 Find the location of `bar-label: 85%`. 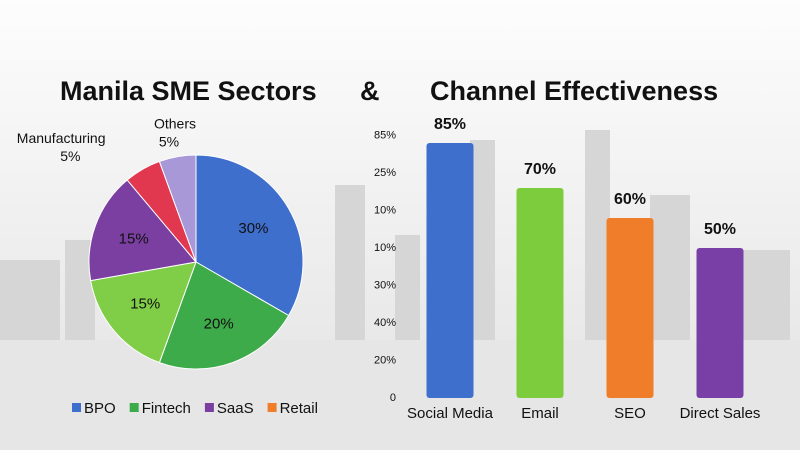

bar-label: 85% is located at coordinates (450, 124).